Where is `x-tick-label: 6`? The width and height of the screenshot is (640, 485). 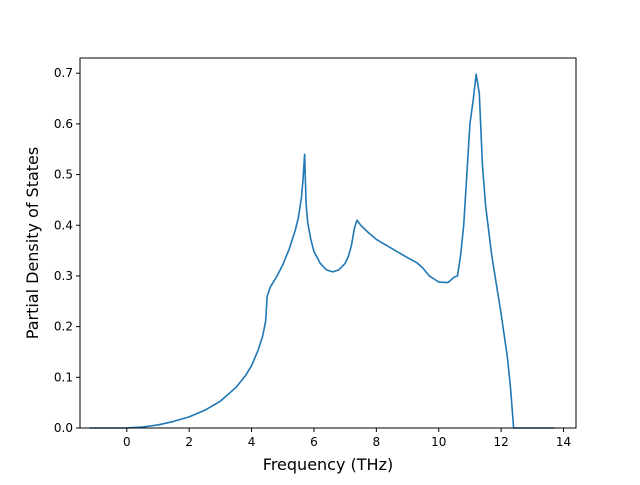
x-tick-label: 6 is located at coordinates (314, 442).